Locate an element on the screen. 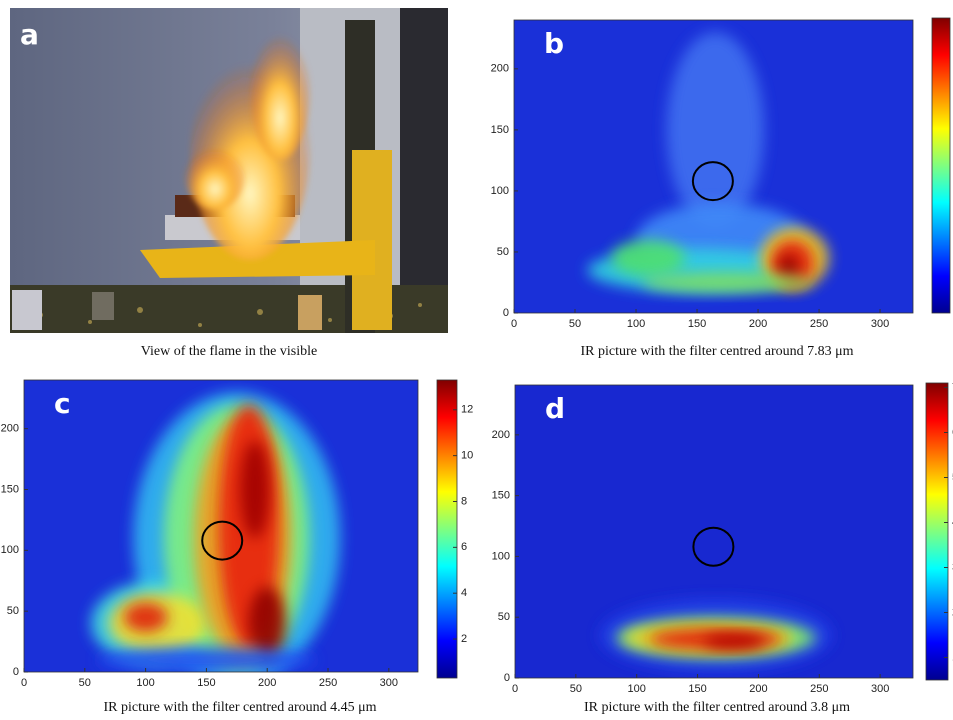 This screenshot has height=720, width=953. colorbar-tick-label: 8 is located at coordinates (464, 501).